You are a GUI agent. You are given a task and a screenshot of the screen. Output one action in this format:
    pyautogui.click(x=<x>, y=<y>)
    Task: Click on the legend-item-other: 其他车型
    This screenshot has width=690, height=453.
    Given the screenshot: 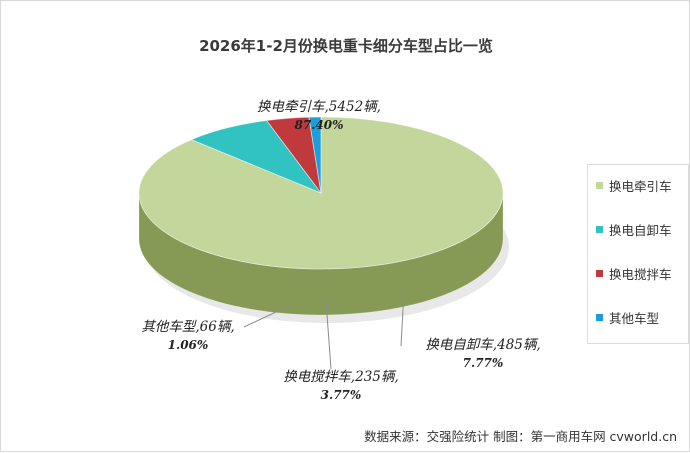 What is the action you would take?
    pyautogui.click(x=627, y=317)
    